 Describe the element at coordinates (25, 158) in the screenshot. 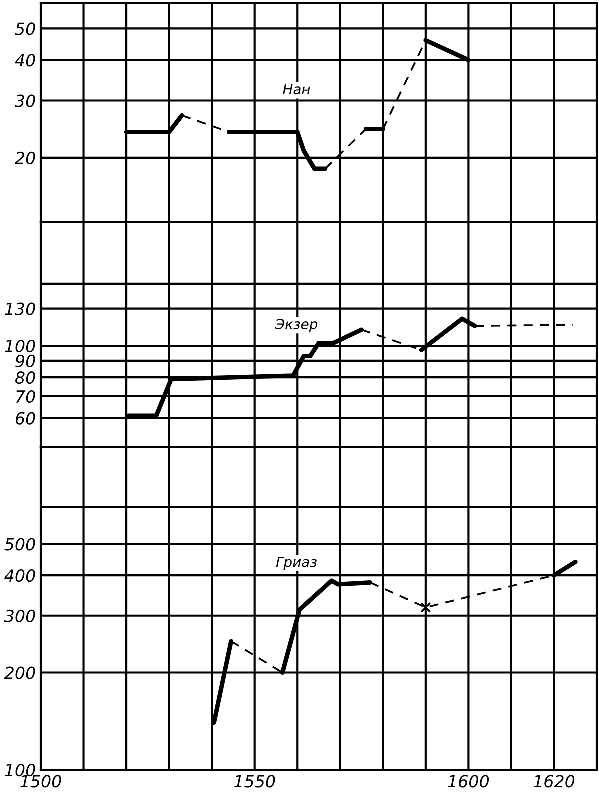

I see `y-tick-label: 20` at that location.